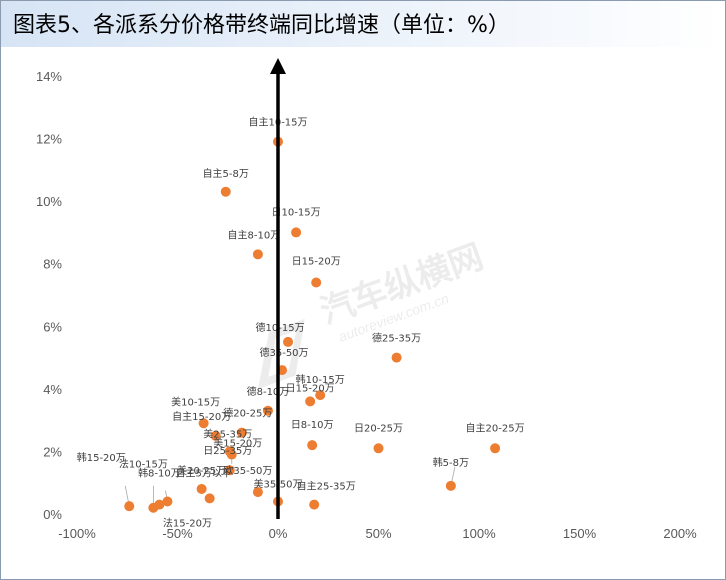  What do you see at coordinates (261, 25) in the screenshot?
I see `chart-title: 图表5、各派系分价格带终端同比增速（单位：%）` at bounding box center [261, 25].